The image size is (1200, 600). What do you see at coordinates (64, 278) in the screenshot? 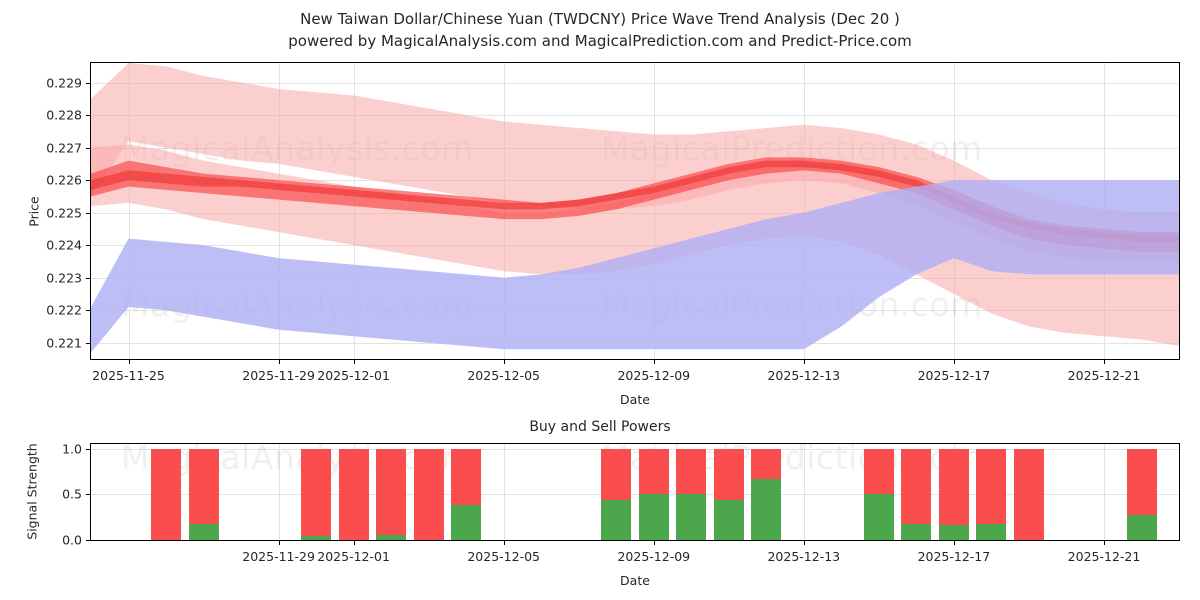
I see `price-ytick-label: 0.223` at bounding box center [64, 278].